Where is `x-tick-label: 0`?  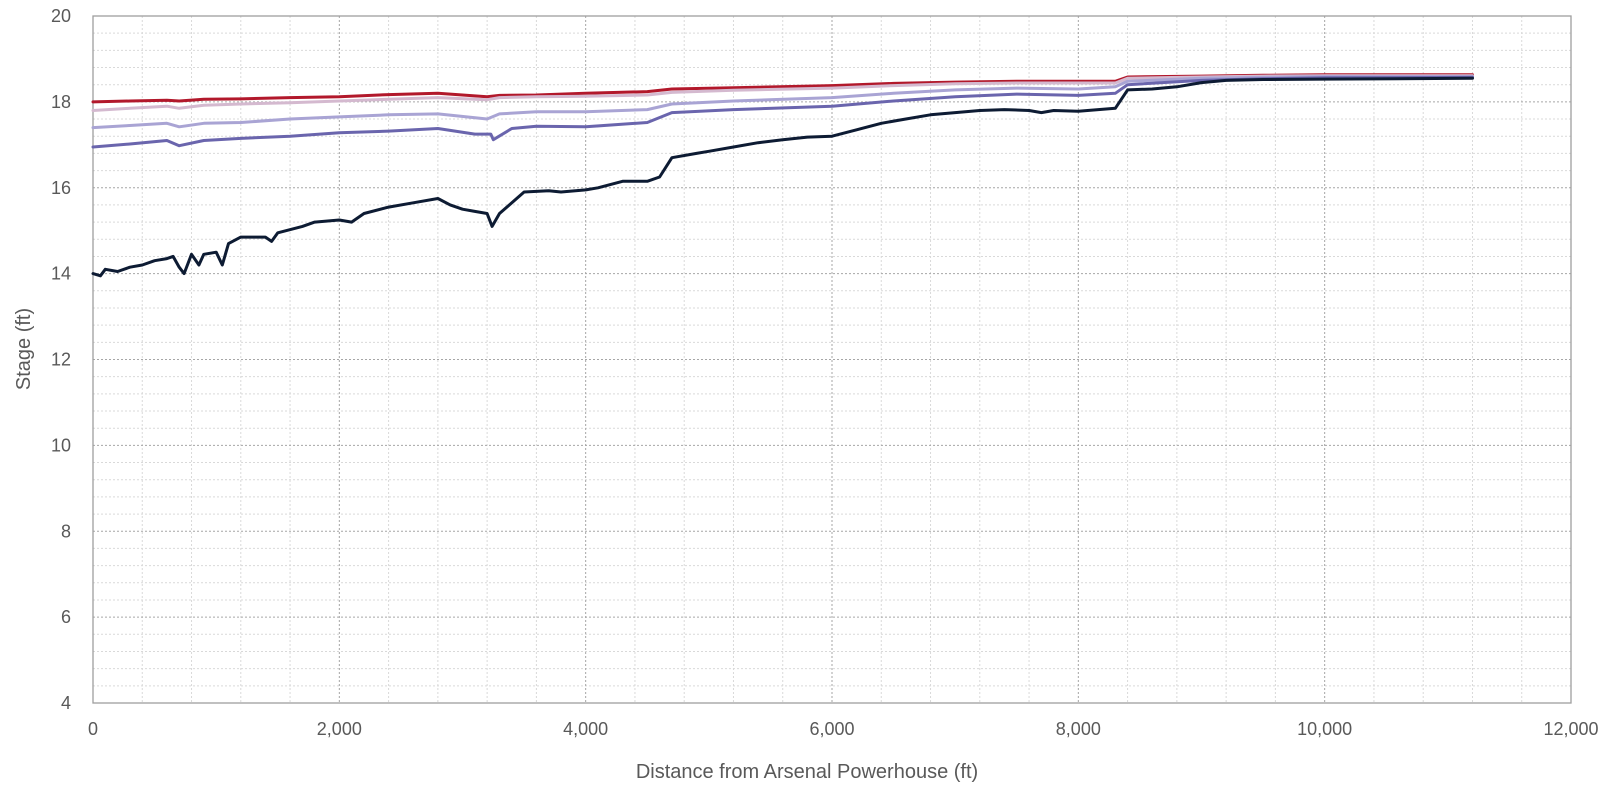
x-tick-label: 0 is located at coordinates (93, 729).